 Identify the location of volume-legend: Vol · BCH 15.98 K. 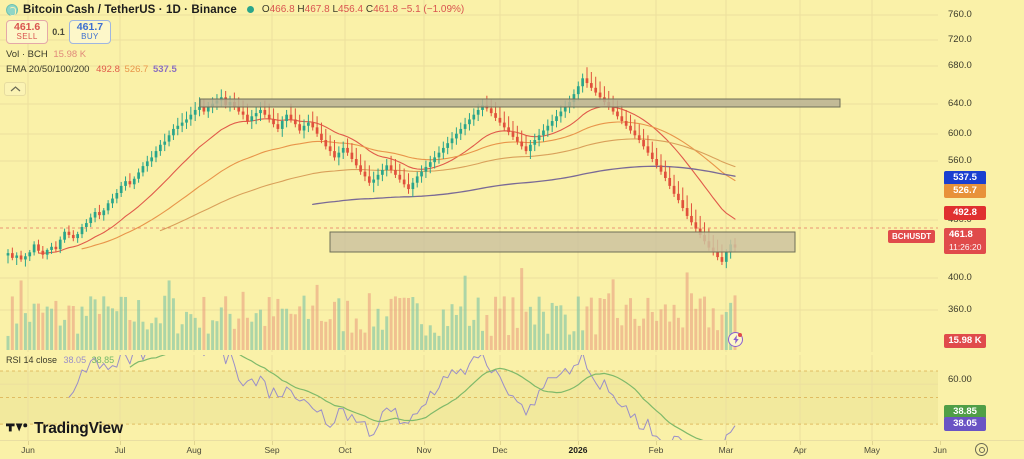
(235, 54).